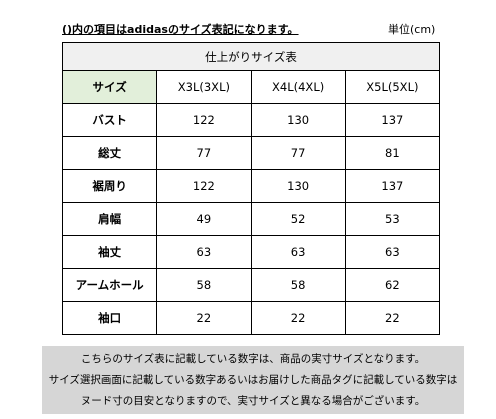 This screenshot has height=419, width=496. What do you see at coordinates (109, 219) in the screenshot?
I see `row-label: 肩幅` at bounding box center [109, 219].